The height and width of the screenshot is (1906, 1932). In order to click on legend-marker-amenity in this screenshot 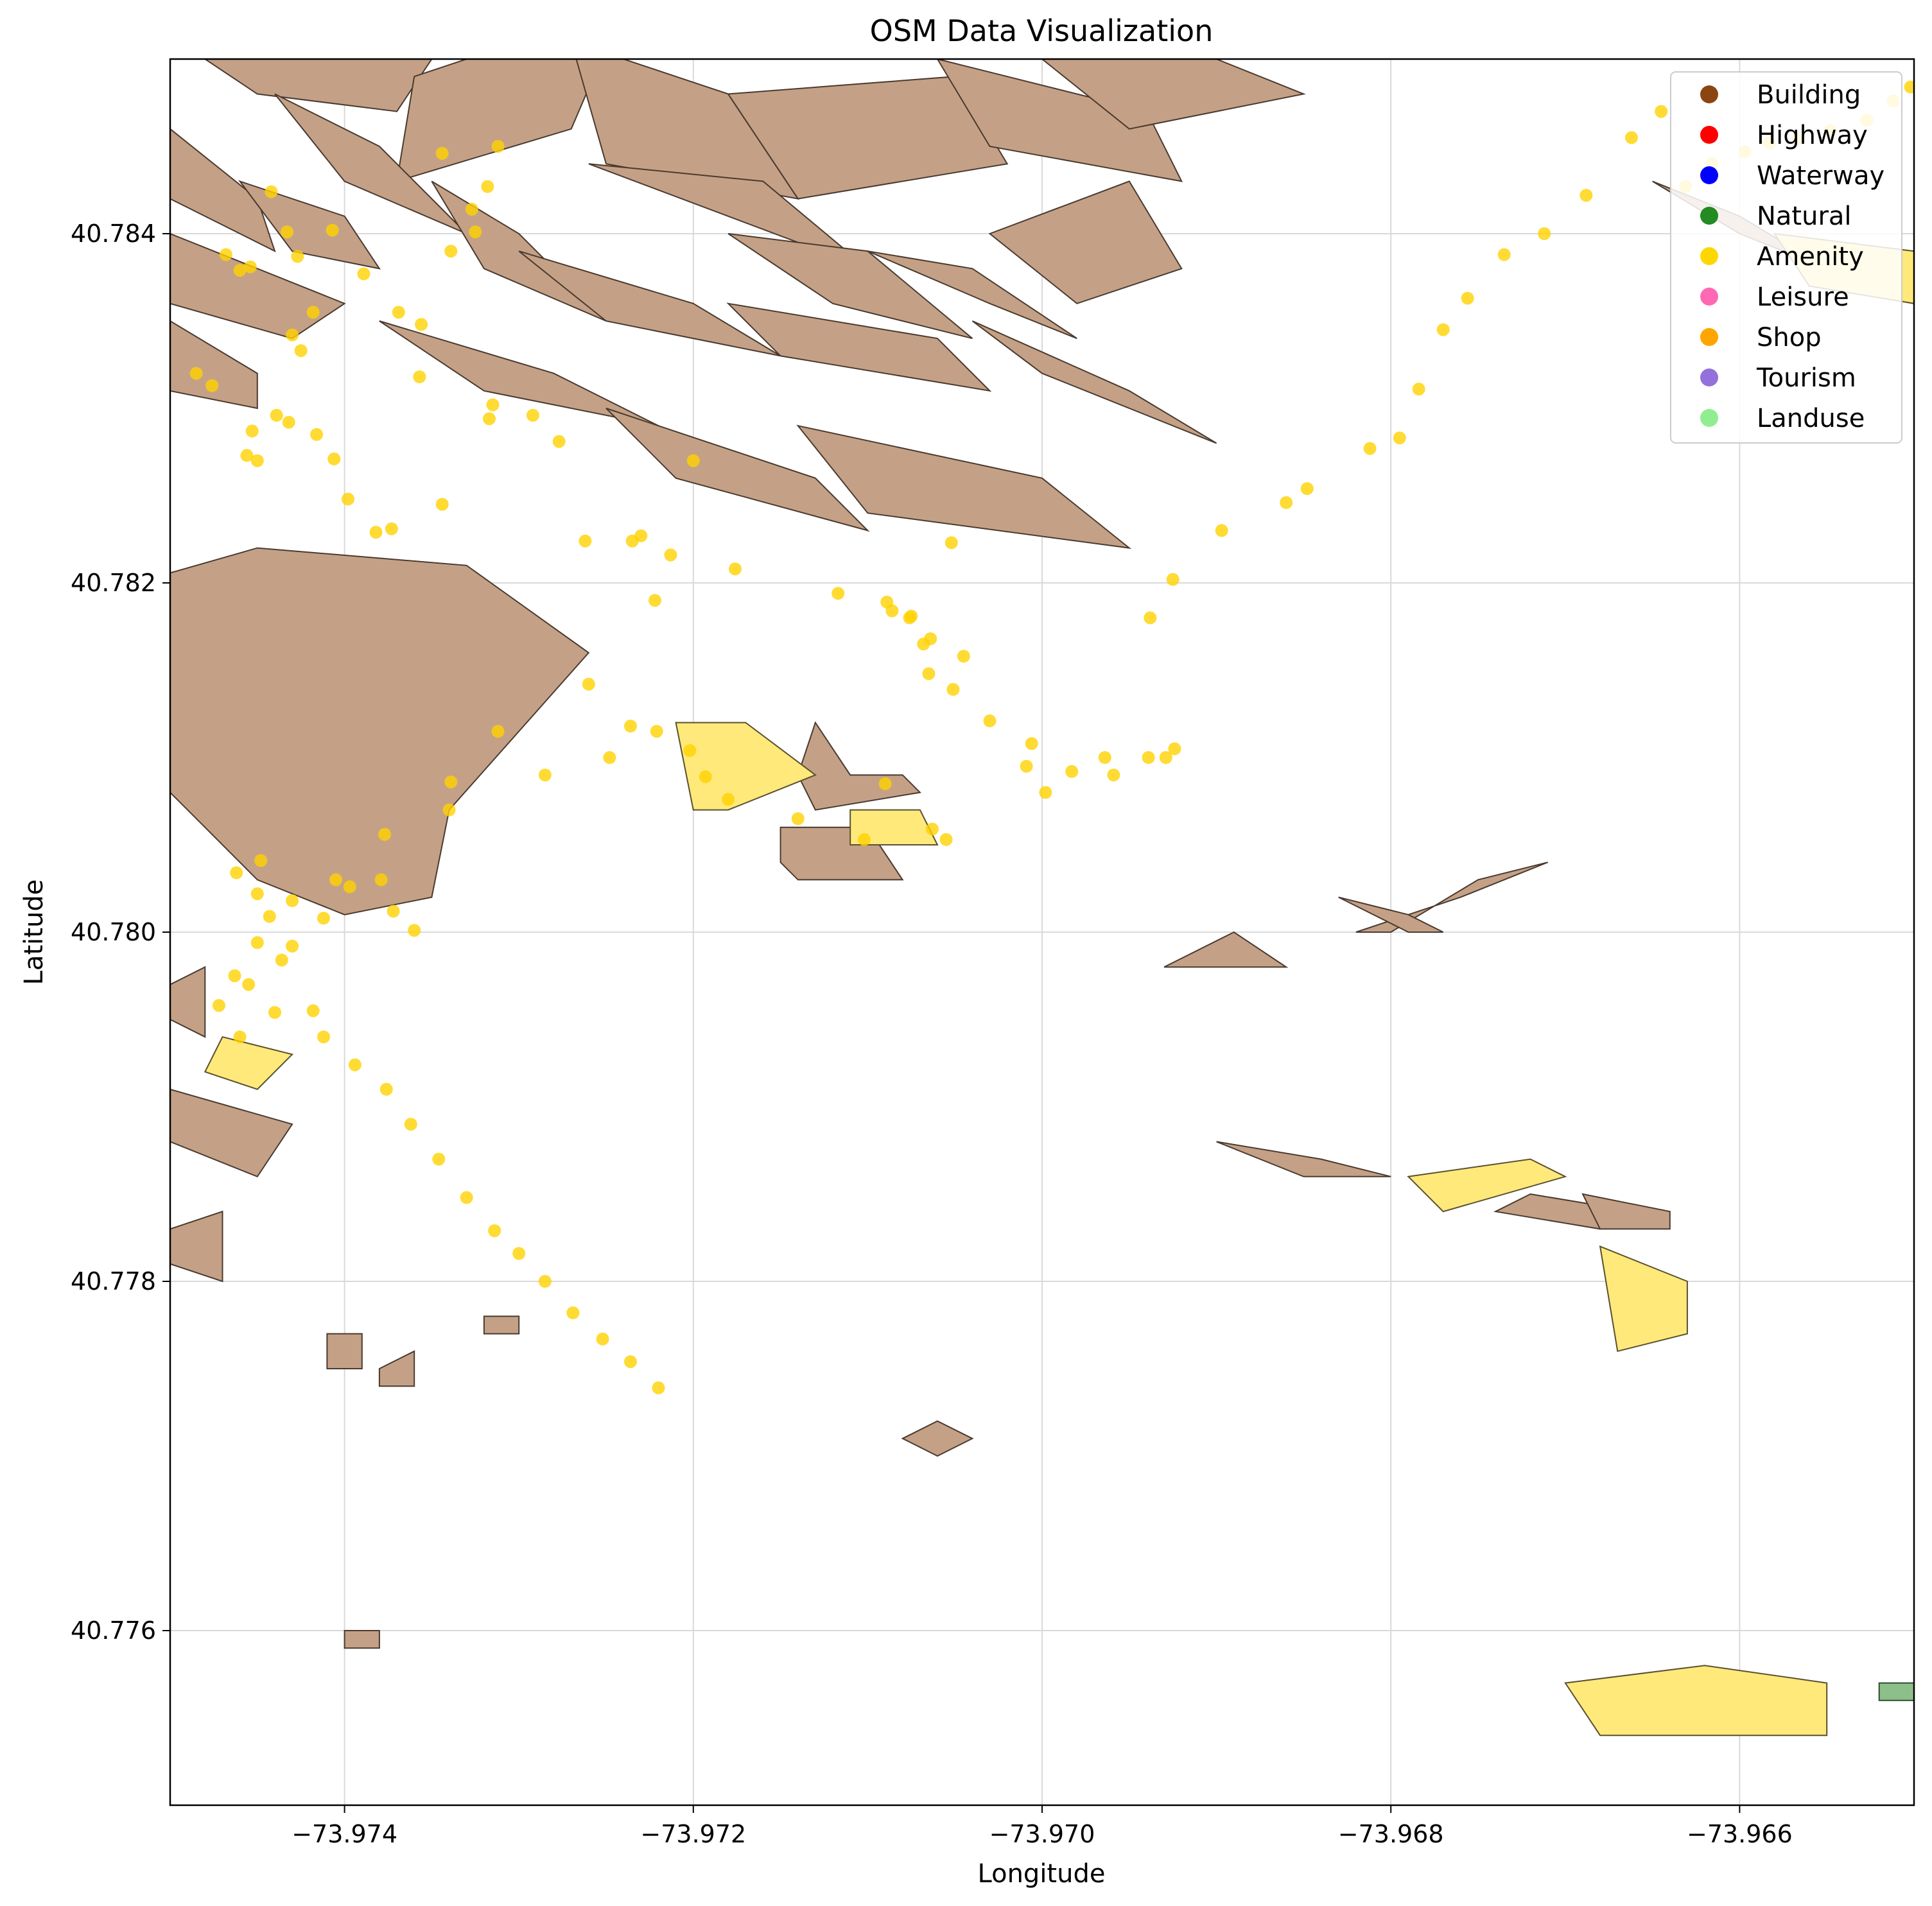, I will do `click(1709, 256)`.